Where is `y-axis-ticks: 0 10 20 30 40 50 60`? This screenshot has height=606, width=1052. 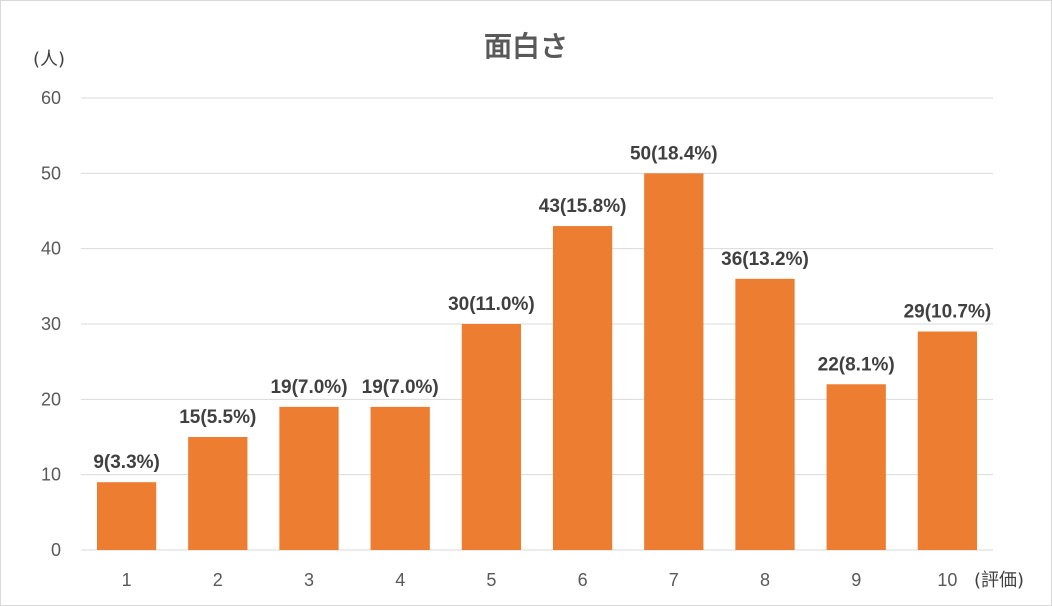
y-axis-ticks: 0 10 20 30 40 50 60 is located at coordinates (51, 324).